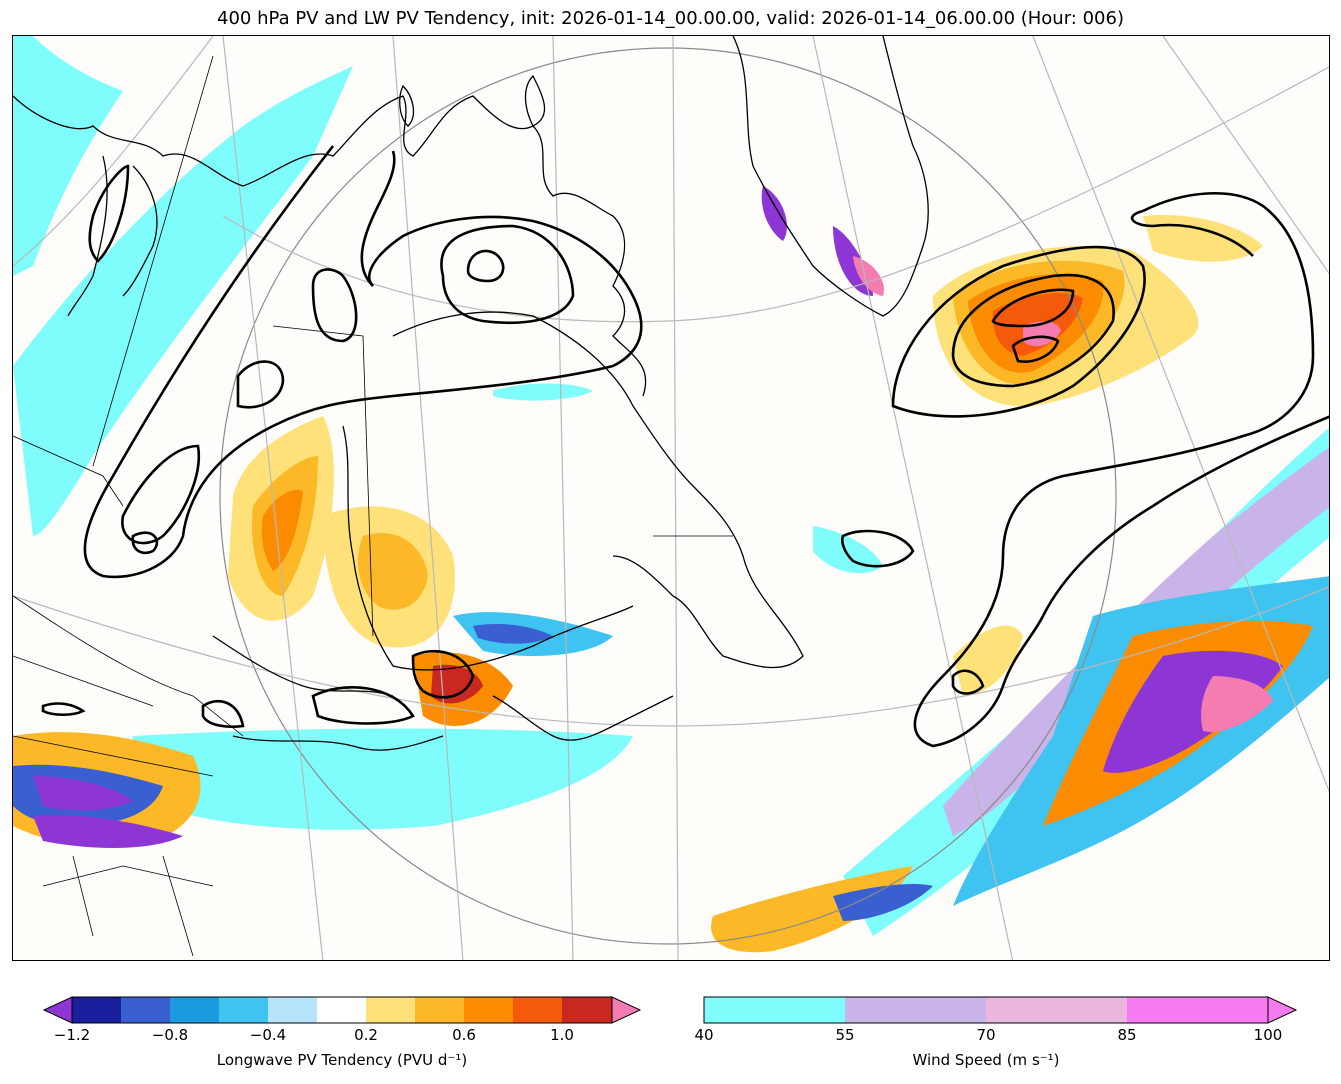 The width and height of the screenshot is (1341, 1084). Describe the element at coordinates (72, 1035) in the screenshot. I see `pv-colorbar-tick: −1.2` at that location.